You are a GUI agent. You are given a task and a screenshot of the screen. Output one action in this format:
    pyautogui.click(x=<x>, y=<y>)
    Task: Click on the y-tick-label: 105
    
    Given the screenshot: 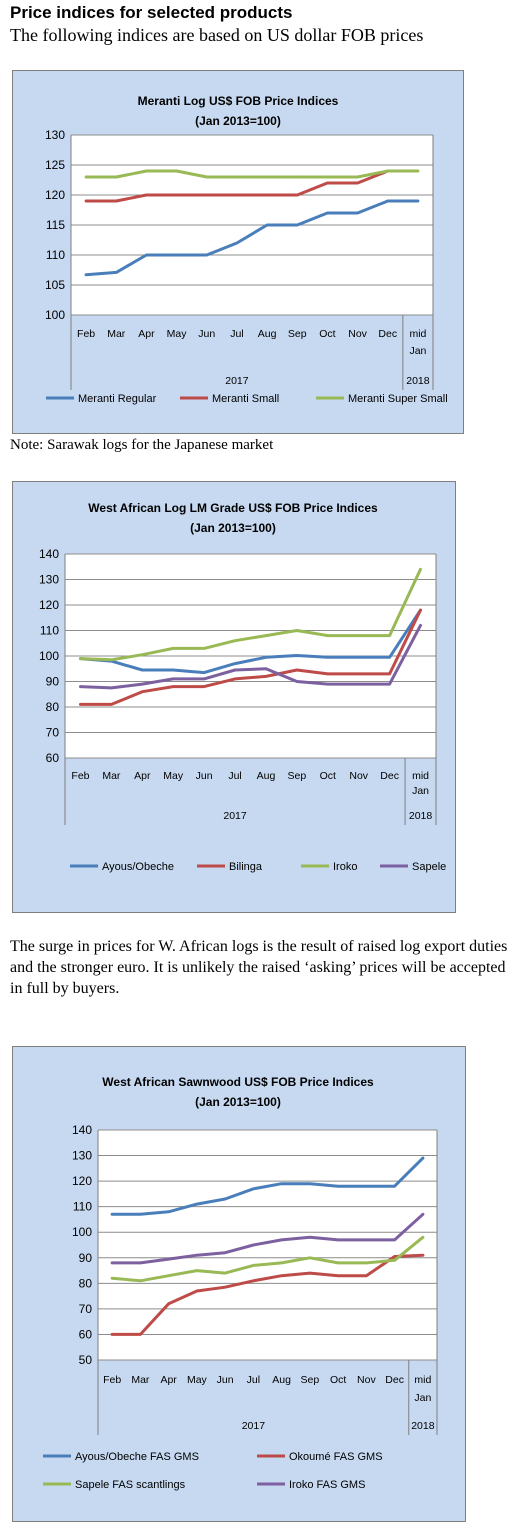 What is the action you would take?
    pyautogui.click(x=55, y=285)
    